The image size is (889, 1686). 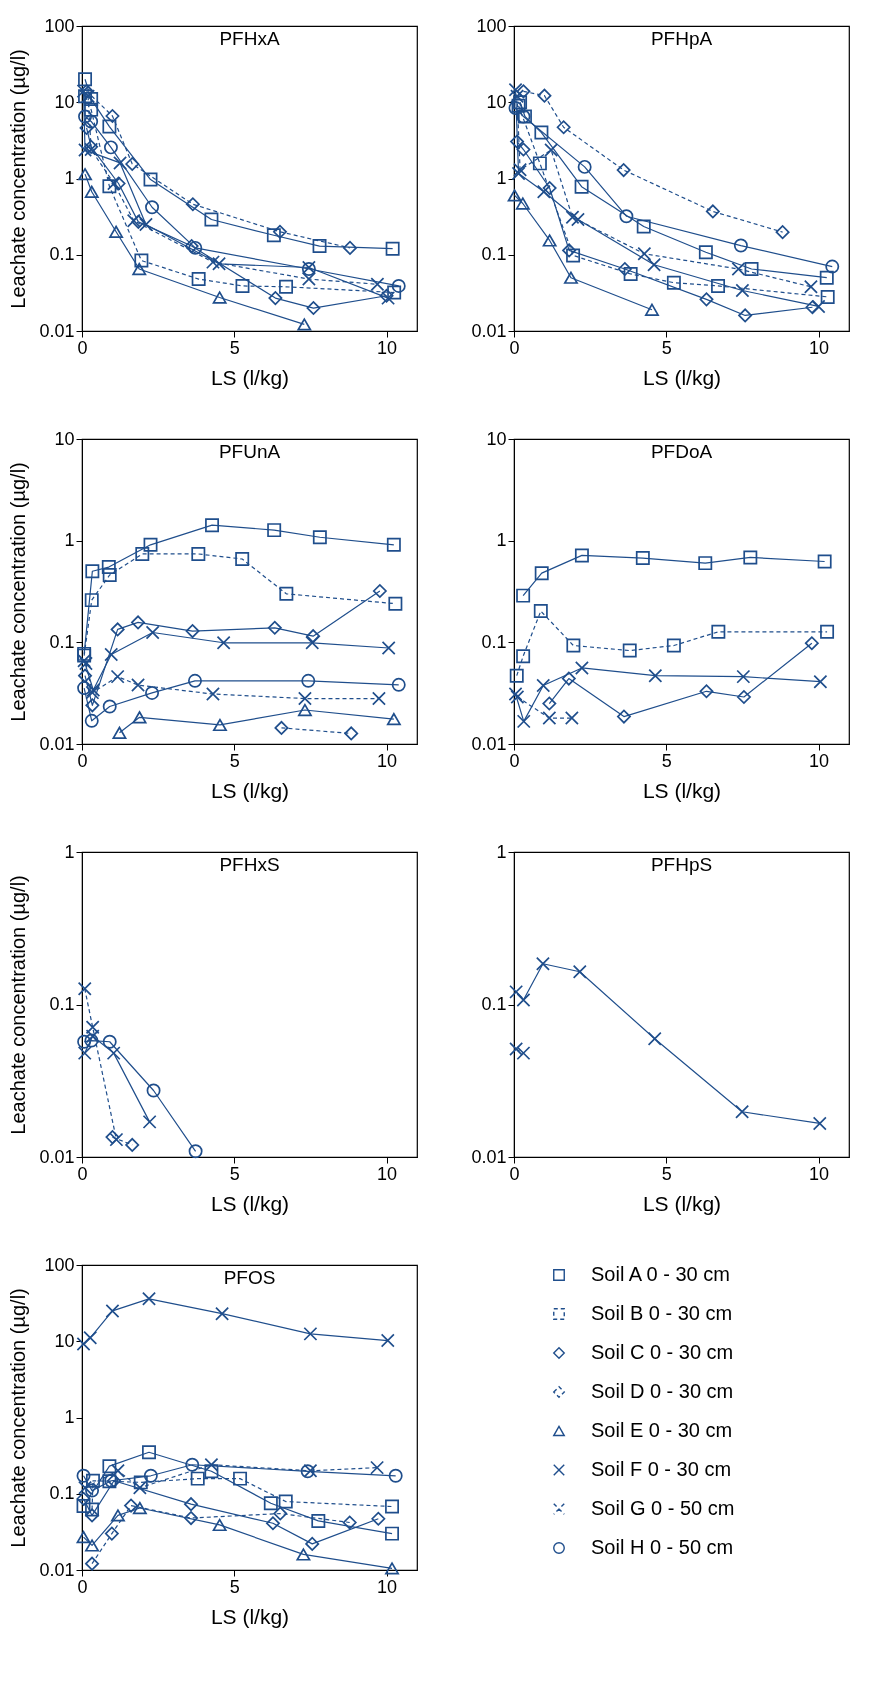 What do you see at coordinates (663, 1508) in the screenshot?
I see `legend-label: Soil G 0 - 50 cm` at bounding box center [663, 1508].